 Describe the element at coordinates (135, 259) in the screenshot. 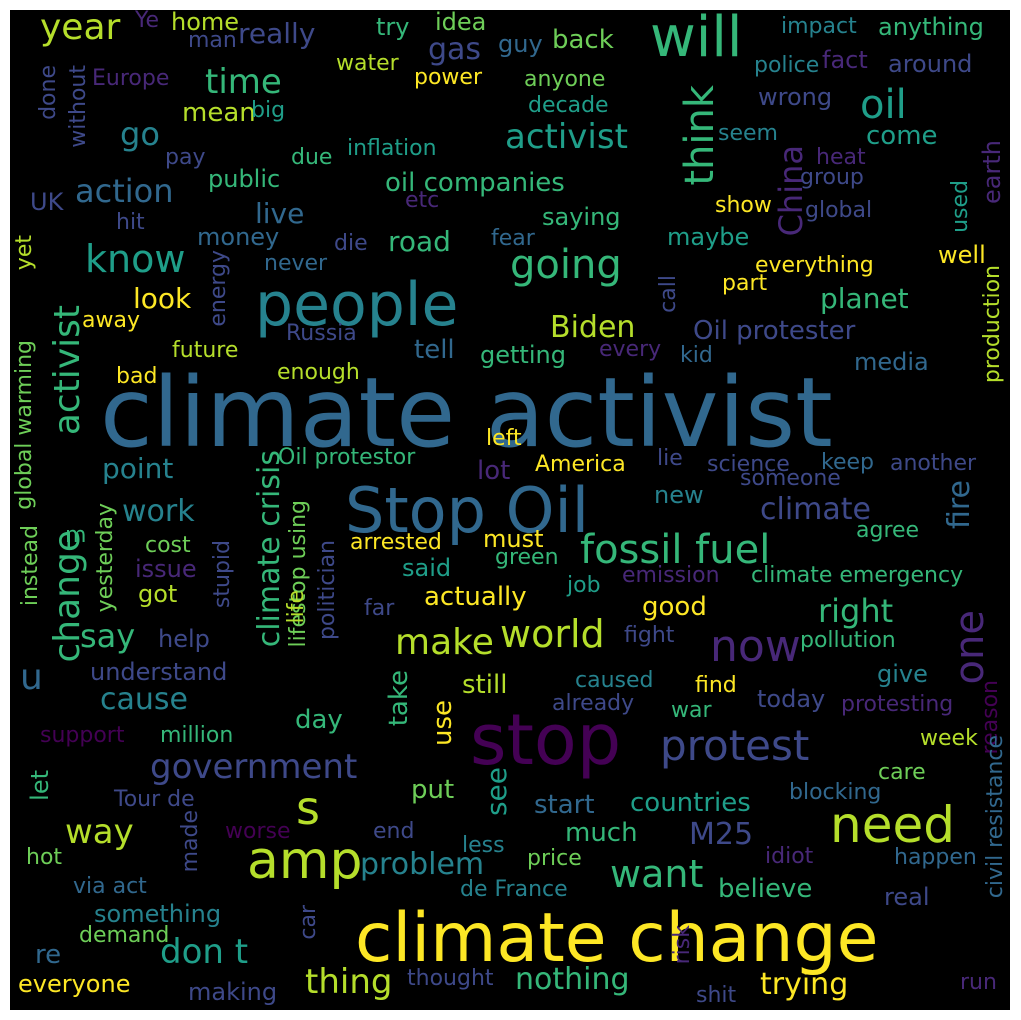

I see `word-cloud-word: know` at that location.